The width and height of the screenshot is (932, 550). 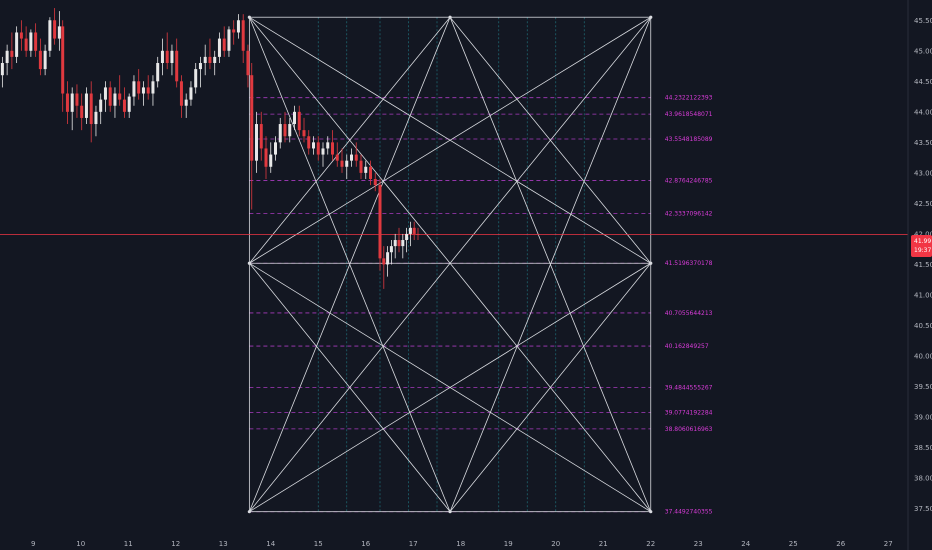 I want to click on time-axis-label: 13, so click(x=223, y=544).